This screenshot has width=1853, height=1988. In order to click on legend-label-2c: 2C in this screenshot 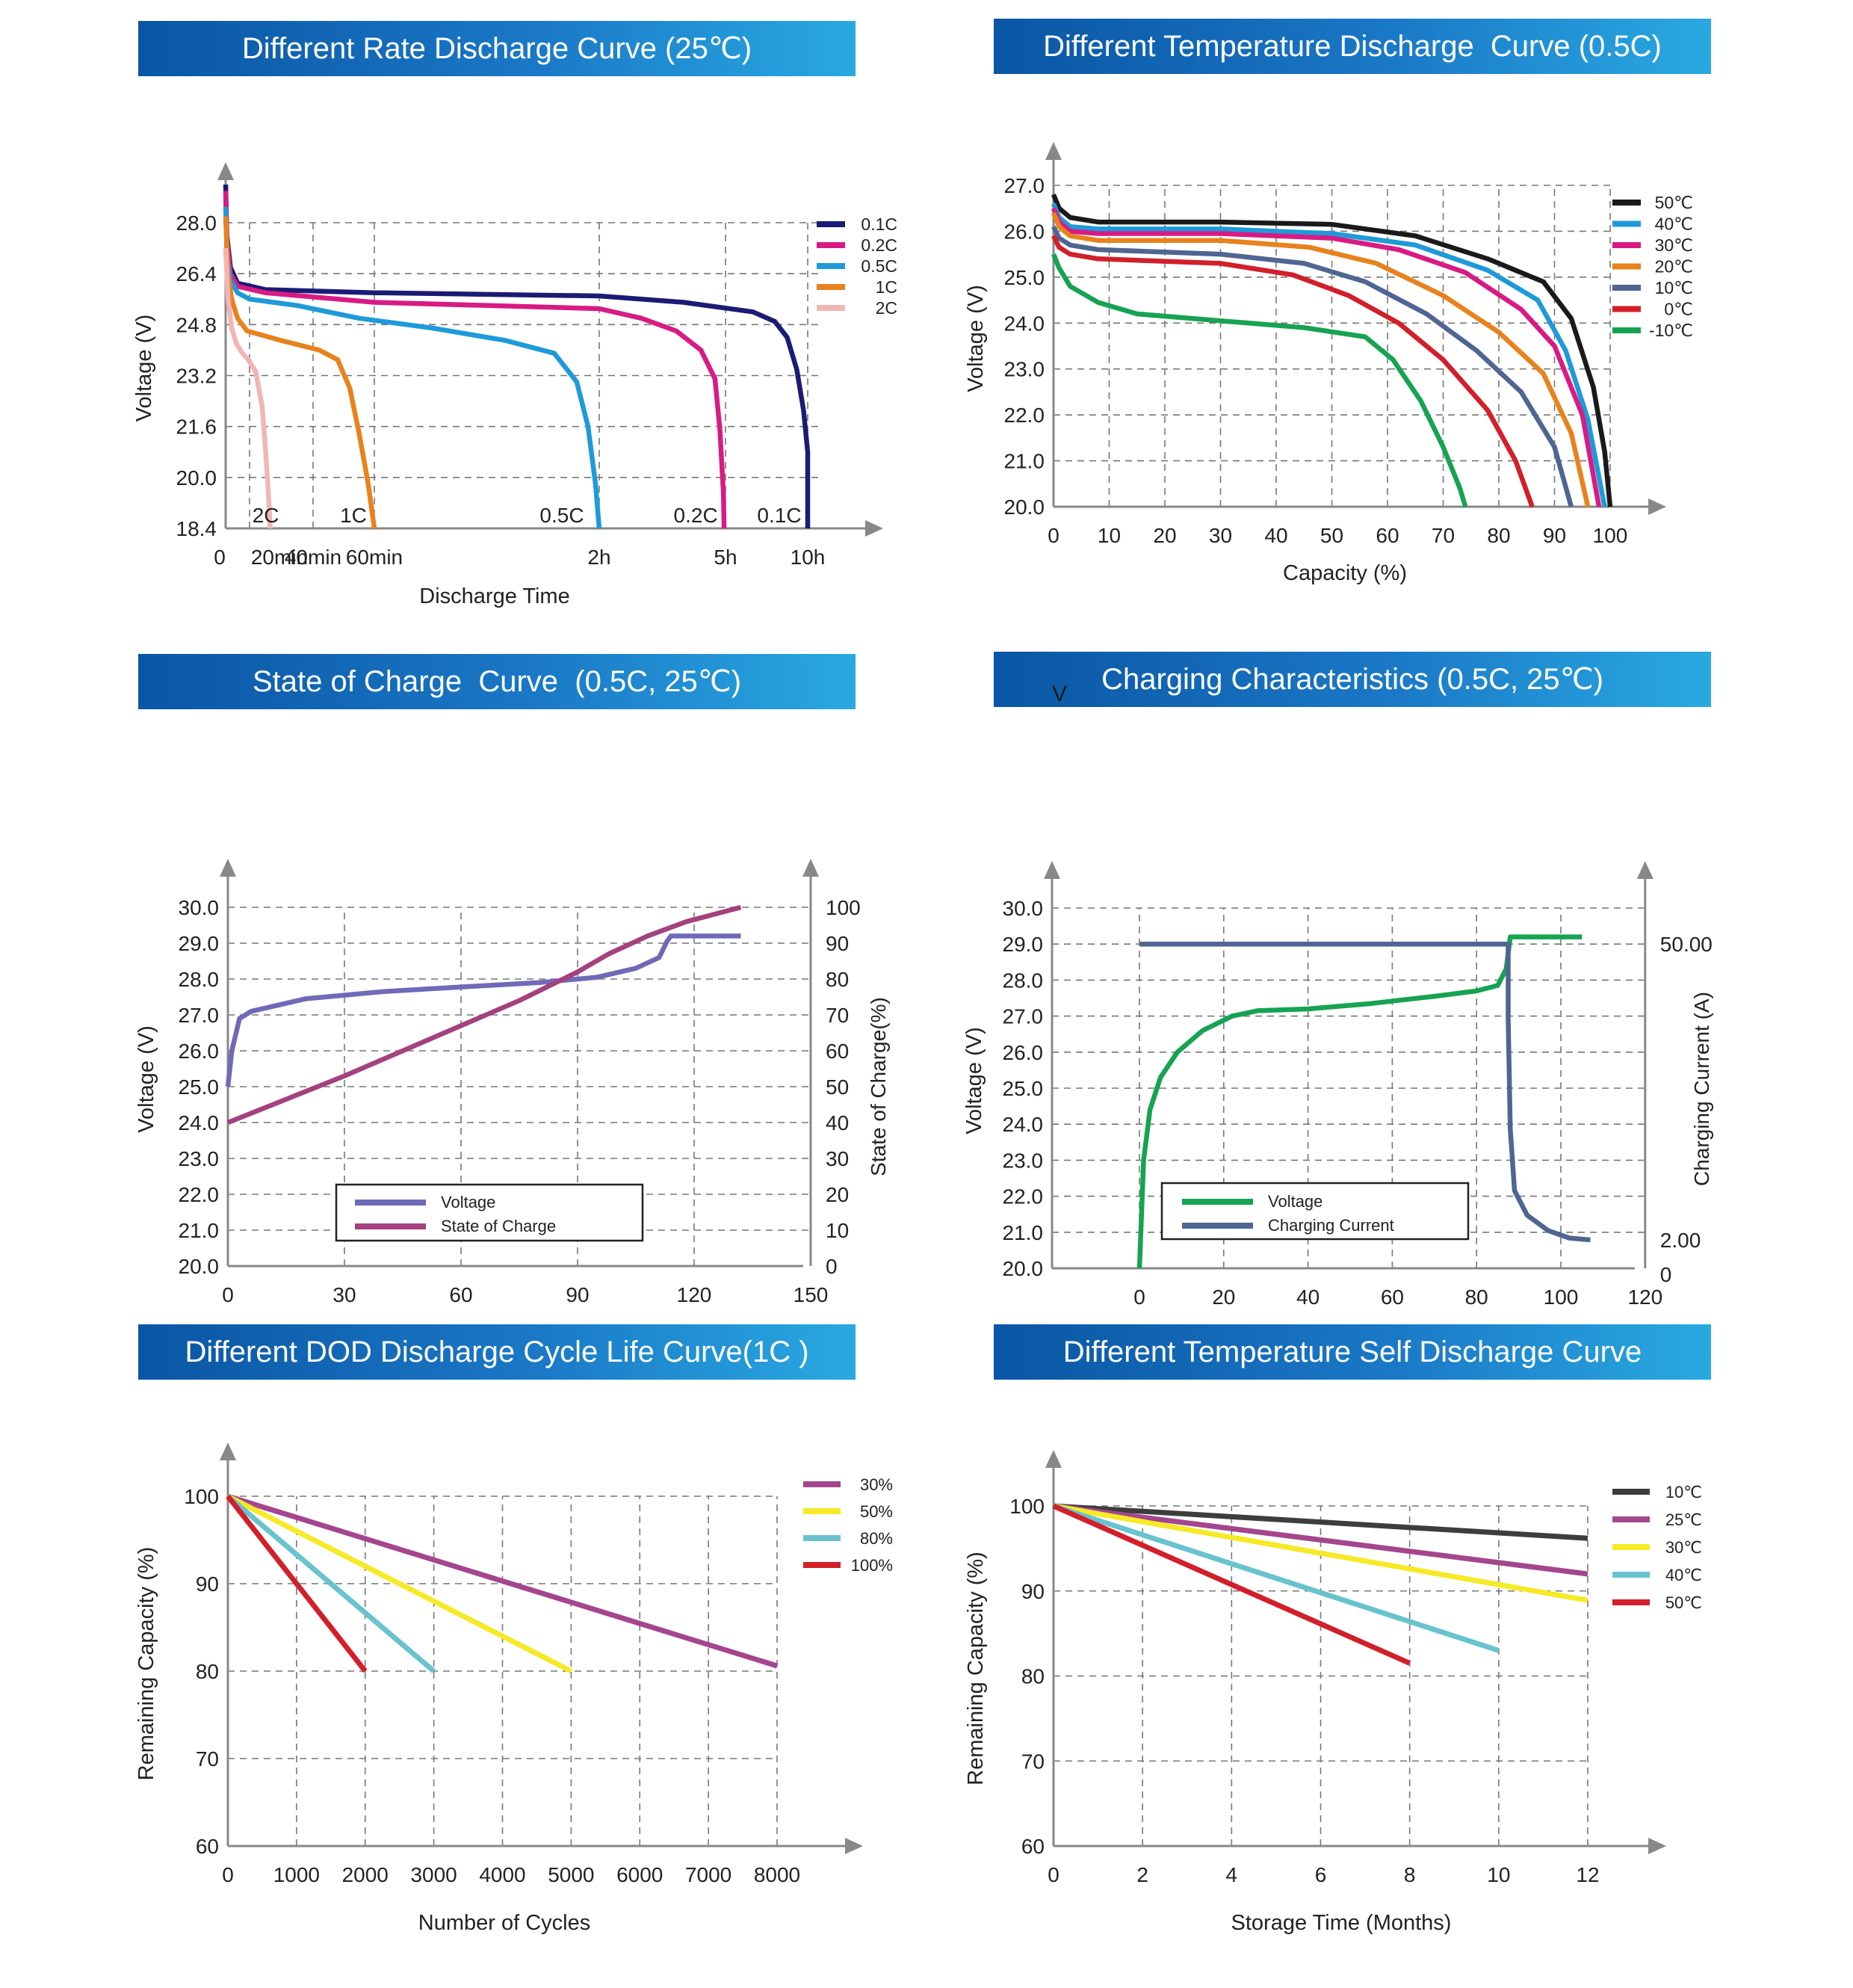, I will do `click(886, 308)`.